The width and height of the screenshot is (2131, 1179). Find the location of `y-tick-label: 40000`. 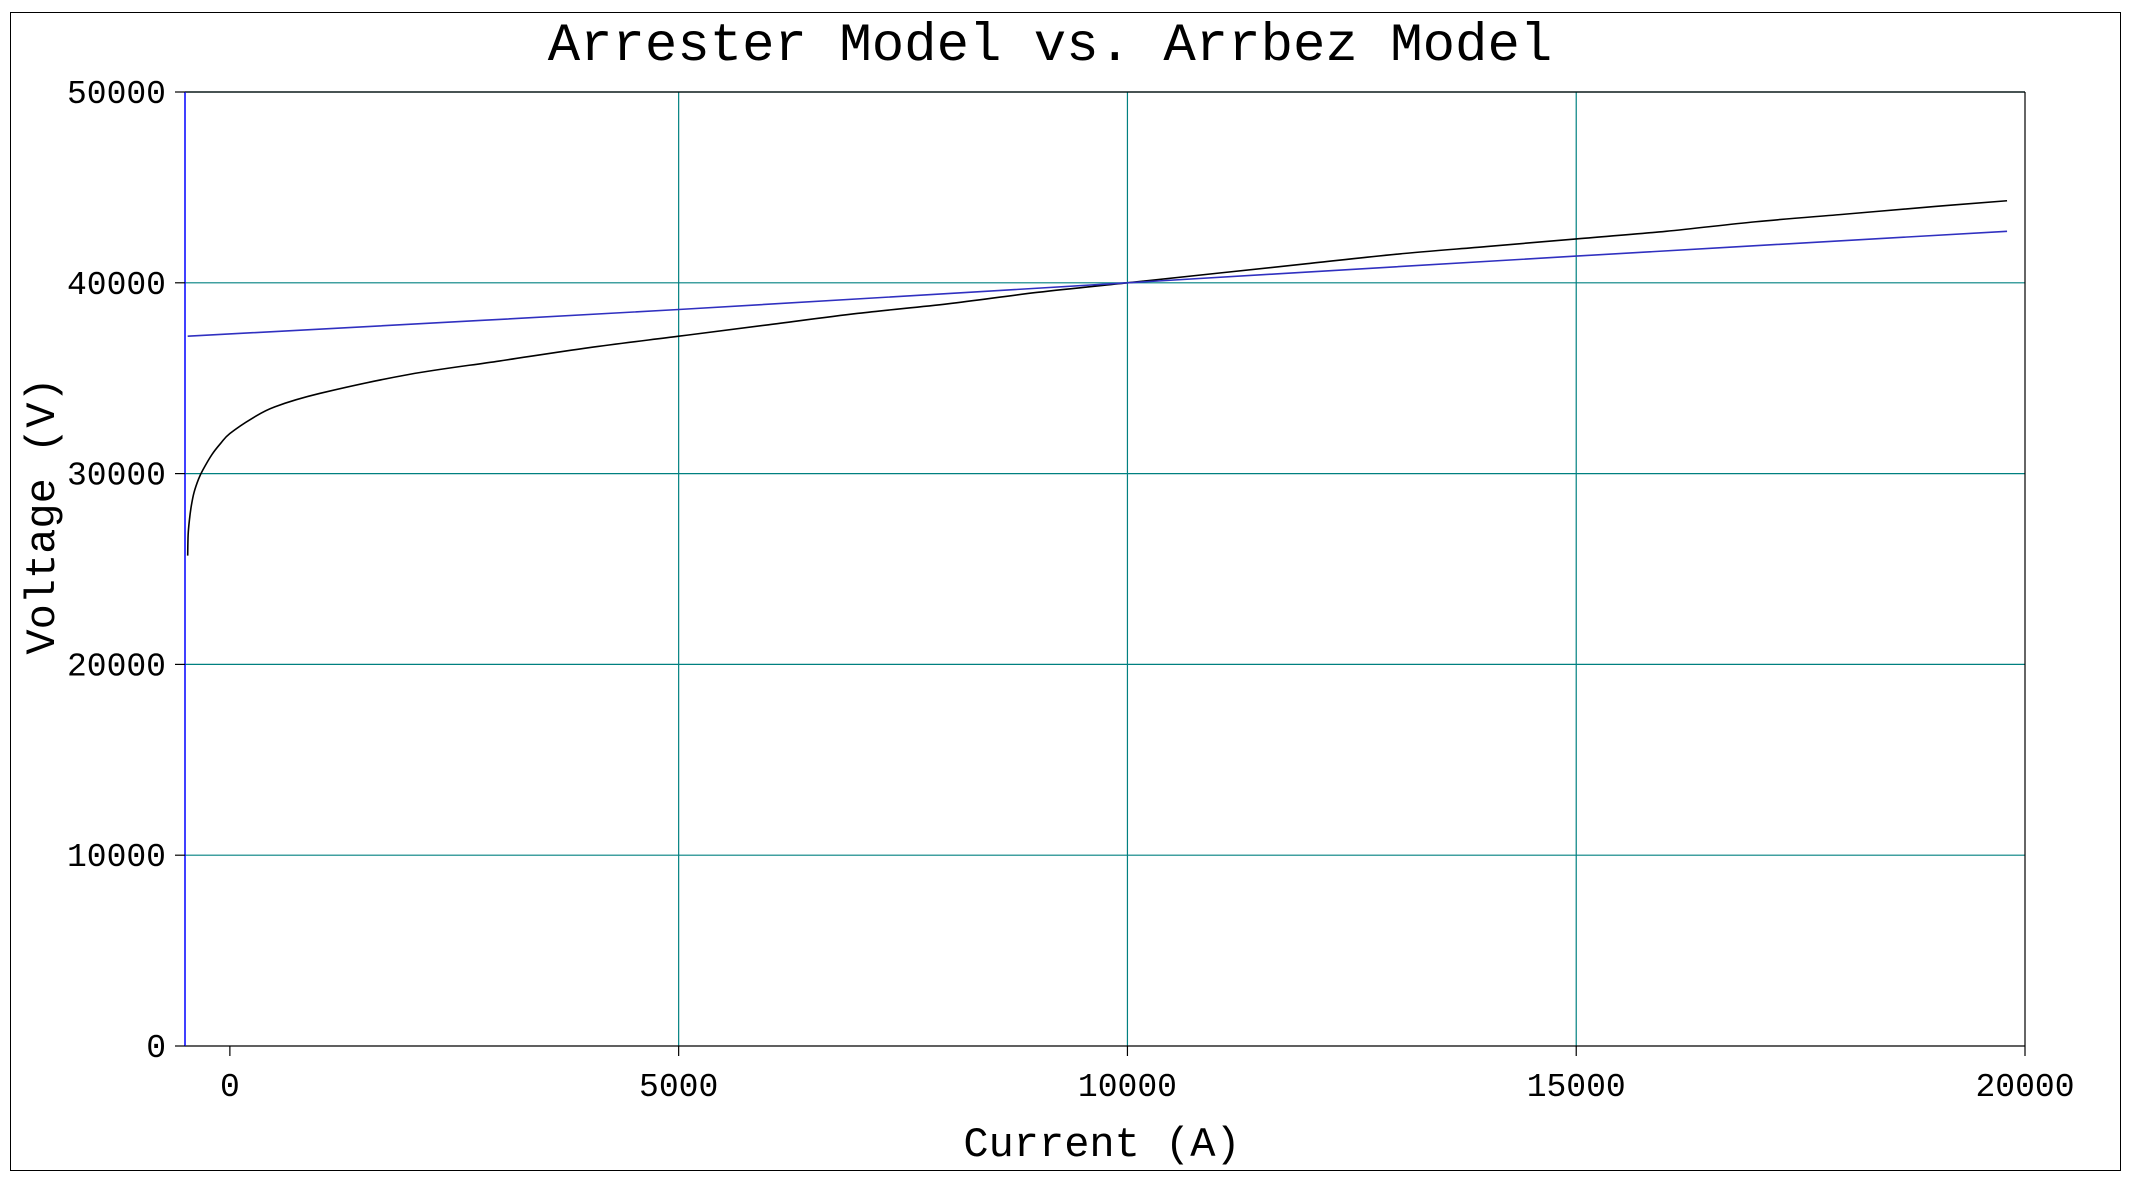

y-tick-label: 40000 is located at coordinates (116, 285).